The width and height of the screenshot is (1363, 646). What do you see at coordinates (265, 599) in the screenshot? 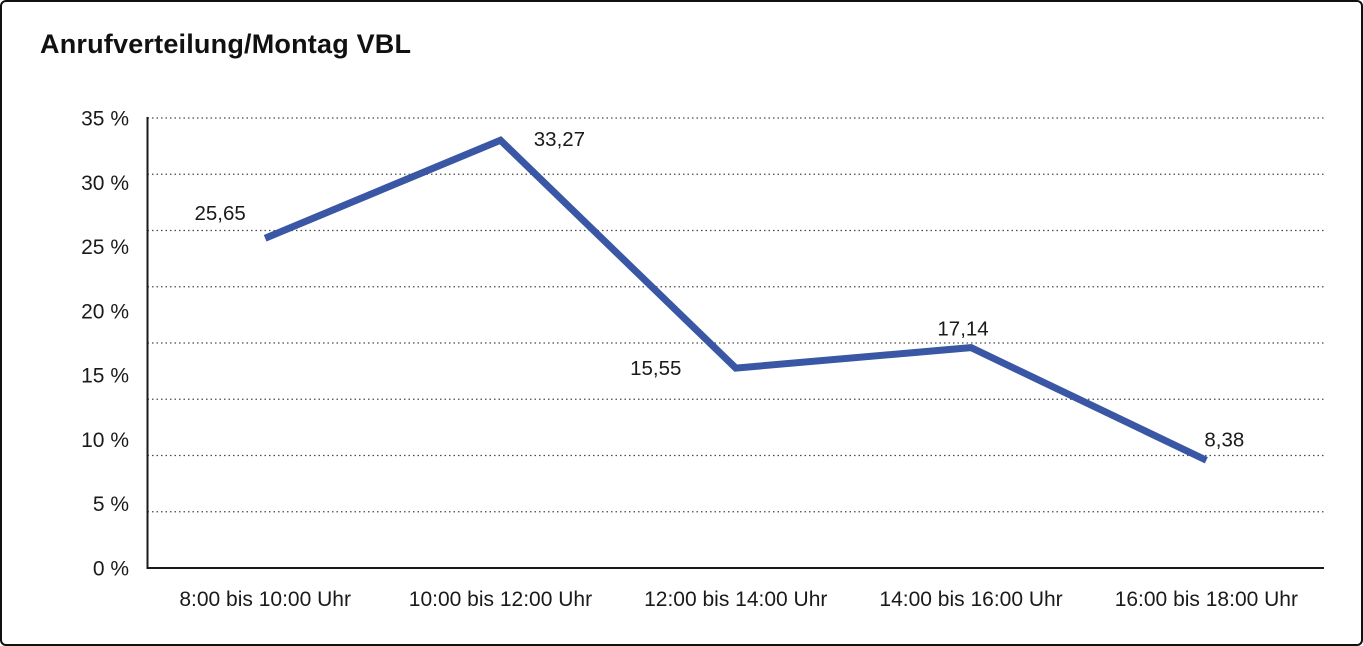
I see `x-tick-label: 8:00 bis 10:00 Uhr` at bounding box center [265, 599].